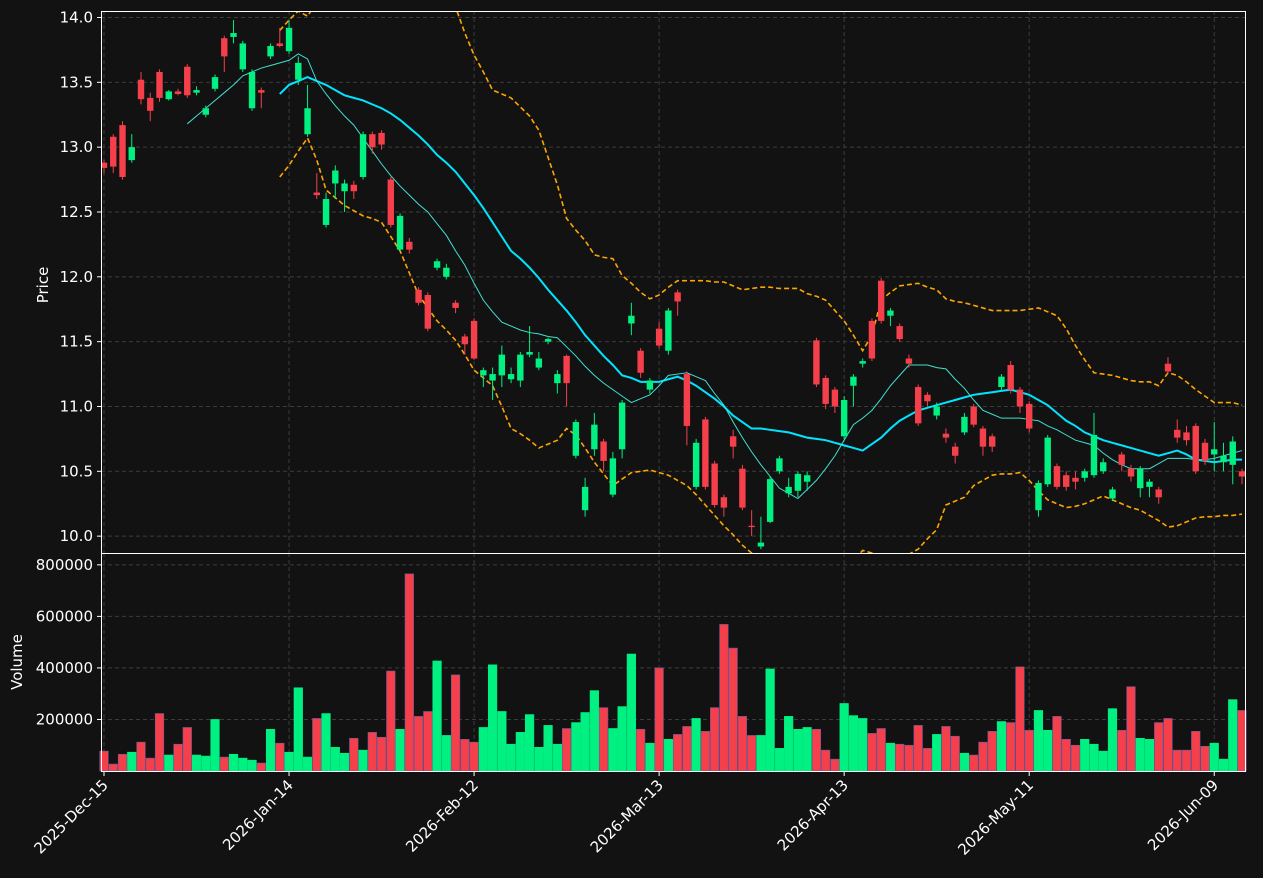 Image resolution: width=1263 pixels, height=878 pixels. What do you see at coordinates (76, 277) in the screenshot?
I see `y-tick-label: 12.0` at bounding box center [76, 277].